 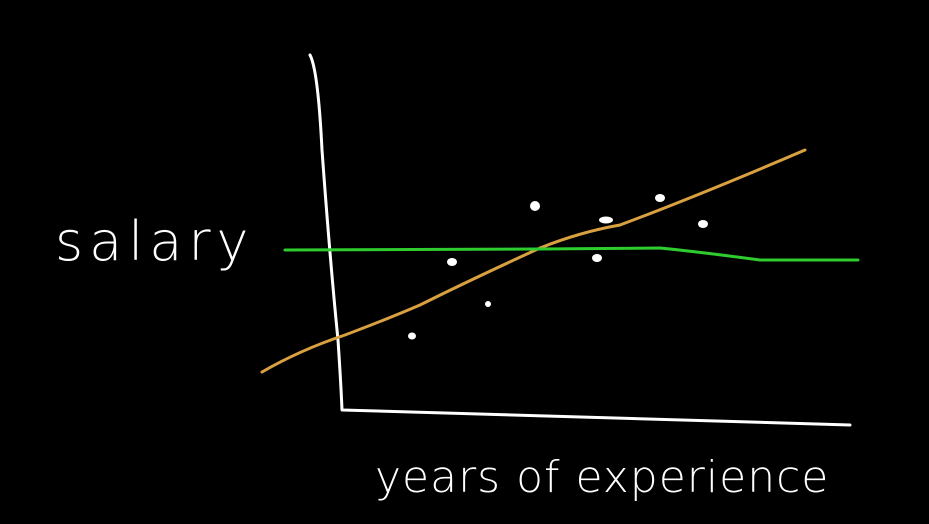 I want to click on baseline-line, so click(x=571, y=254).